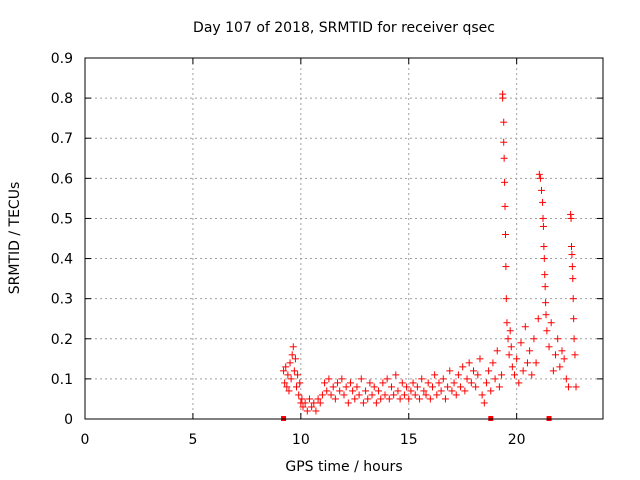  I want to click on x-axis-label: GPS time / hours, so click(343, 467).